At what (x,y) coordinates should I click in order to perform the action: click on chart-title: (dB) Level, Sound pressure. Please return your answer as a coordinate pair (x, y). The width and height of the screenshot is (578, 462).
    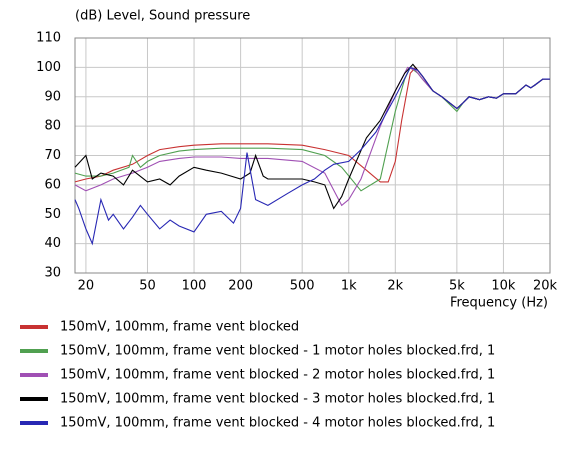
    Looking at the image, I should click on (162, 16).